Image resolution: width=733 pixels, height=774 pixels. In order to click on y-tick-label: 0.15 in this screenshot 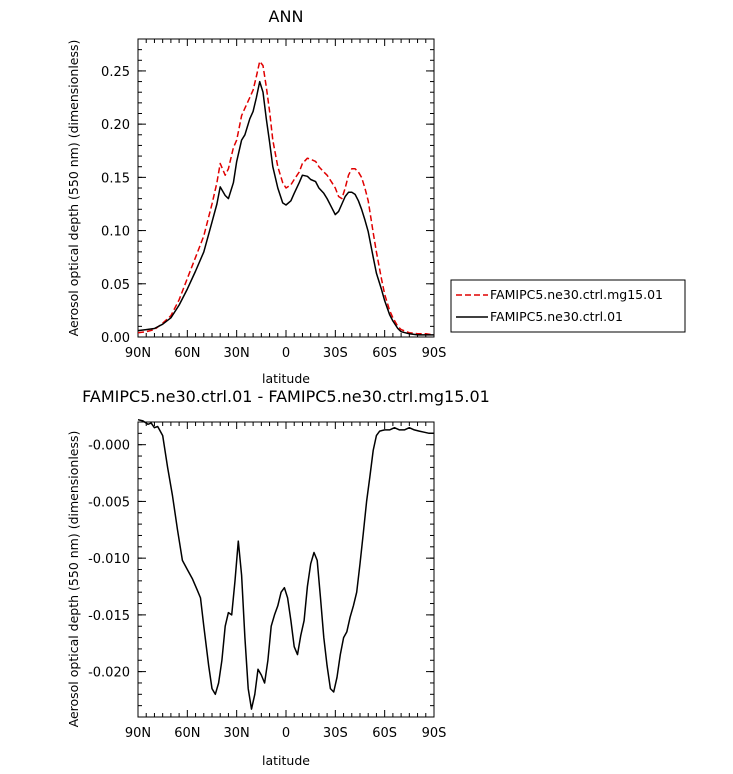, I will do `click(115, 178)`.